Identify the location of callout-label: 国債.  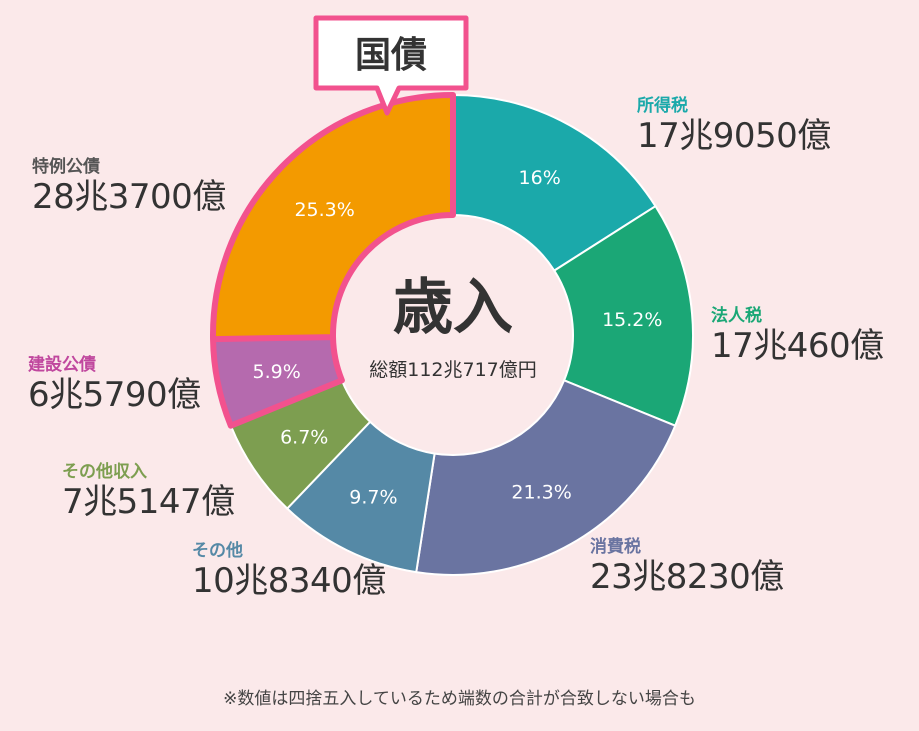
(391, 55).